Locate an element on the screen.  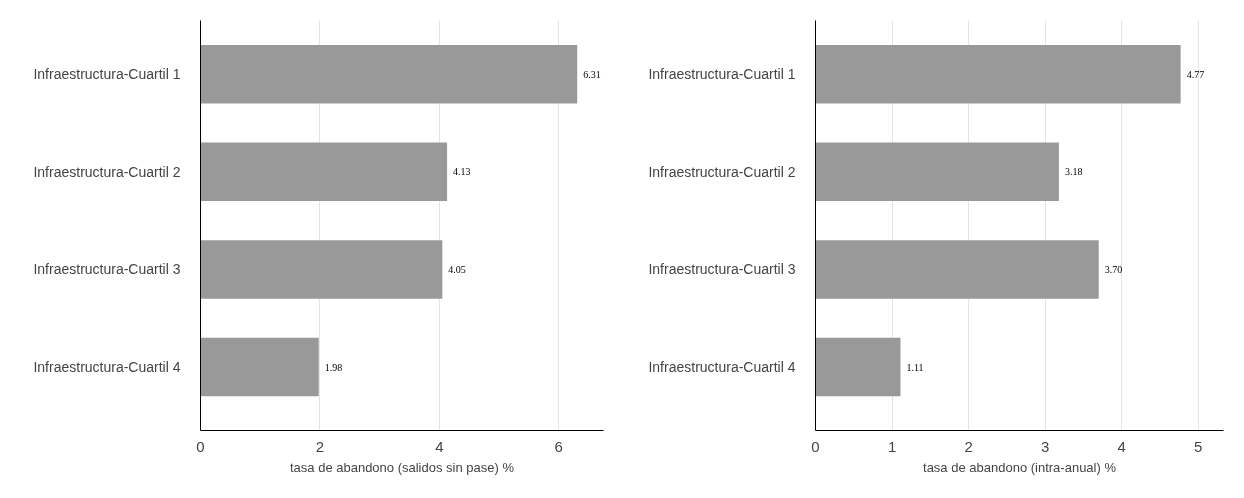
x-axis-title: tasa de abandono (intra-anual) % is located at coordinates (1020, 467).